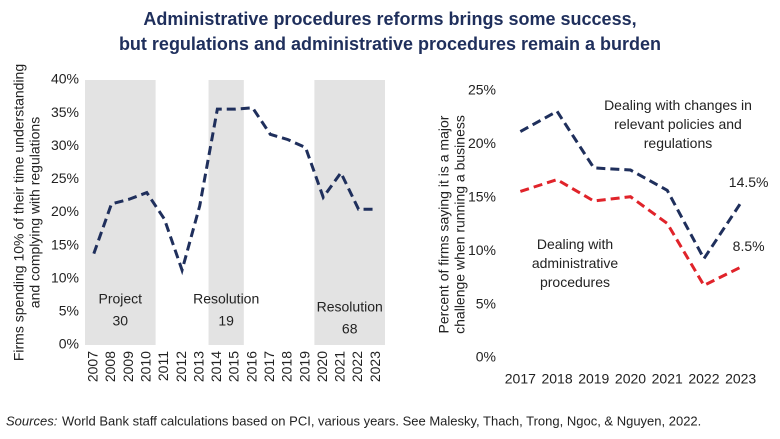  What do you see at coordinates (251, 366) in the screenshot?
I see `x-tick-label: 2016` at bounding box center [251, 366].